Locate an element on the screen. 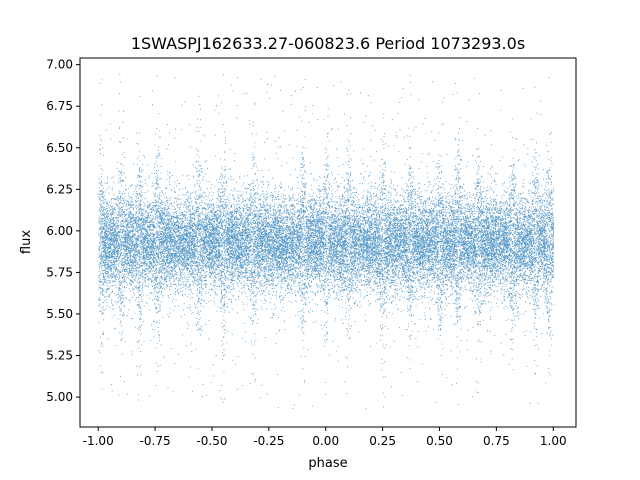 The width and height of the screenshot is (640, 480). x-tick-label: 0.00 is located at coordinates (325, 441).